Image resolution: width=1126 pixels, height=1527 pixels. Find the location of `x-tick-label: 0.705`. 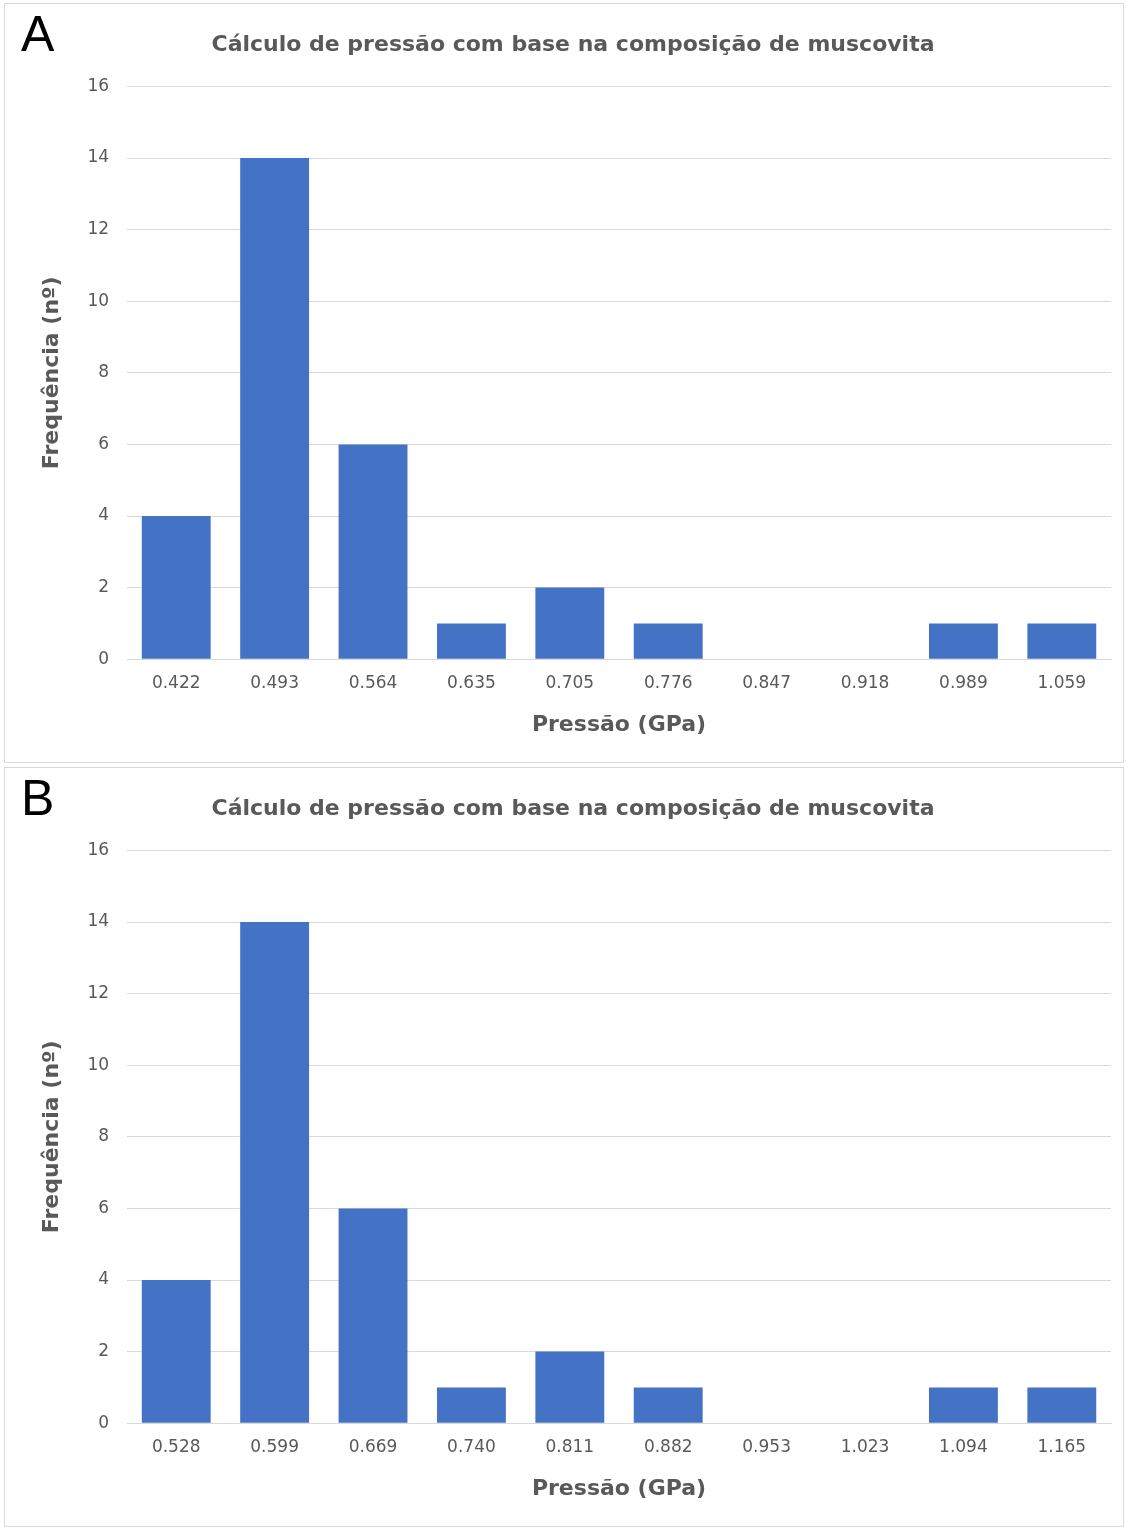

x-tick-label: 0.705 is located at coordinates (570, 681).